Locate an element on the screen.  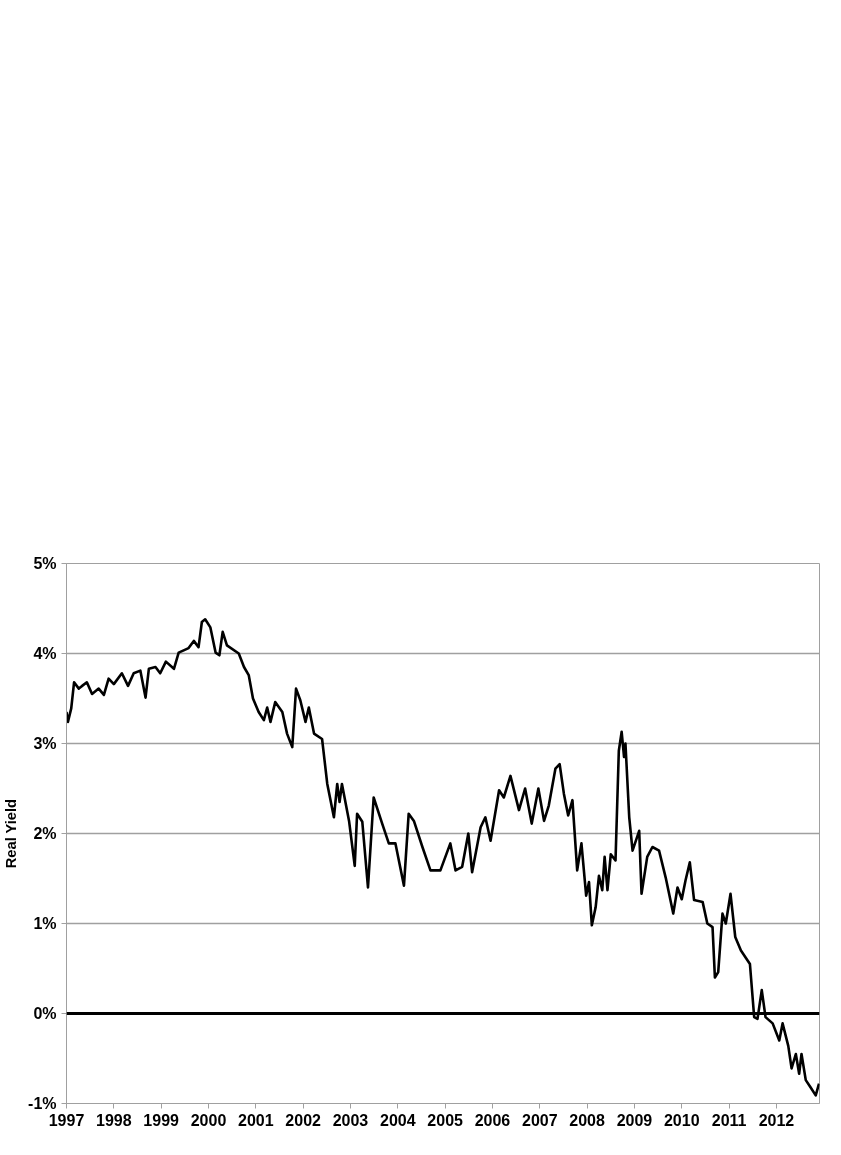
x-tick-label: 2011 is located at coordinates (729, 1120).